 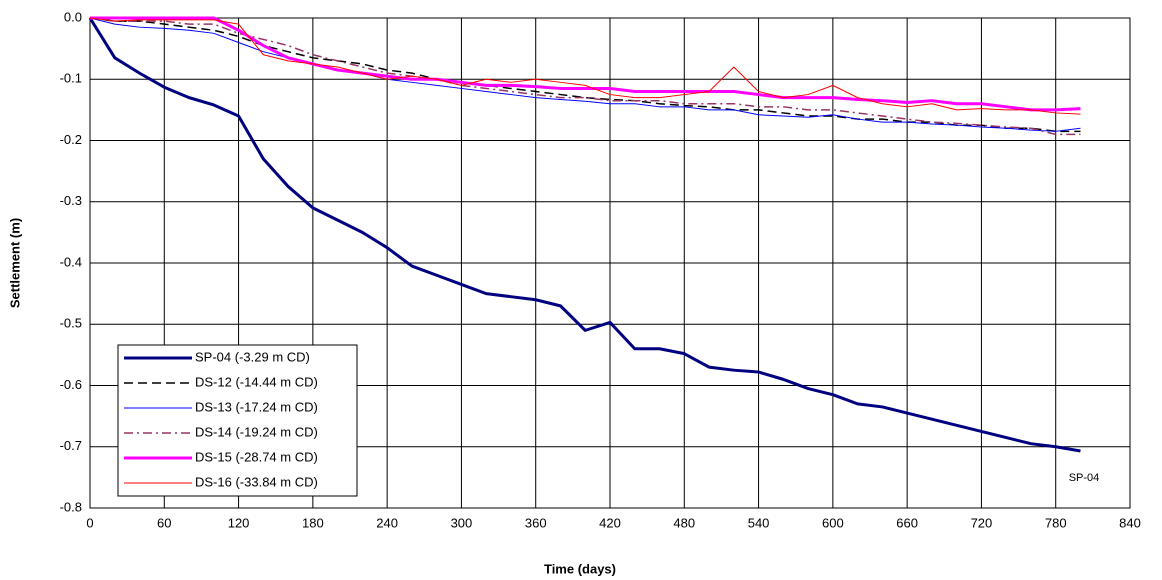 I want to click on annotation: SP-04, so click(x=1084, y=478).